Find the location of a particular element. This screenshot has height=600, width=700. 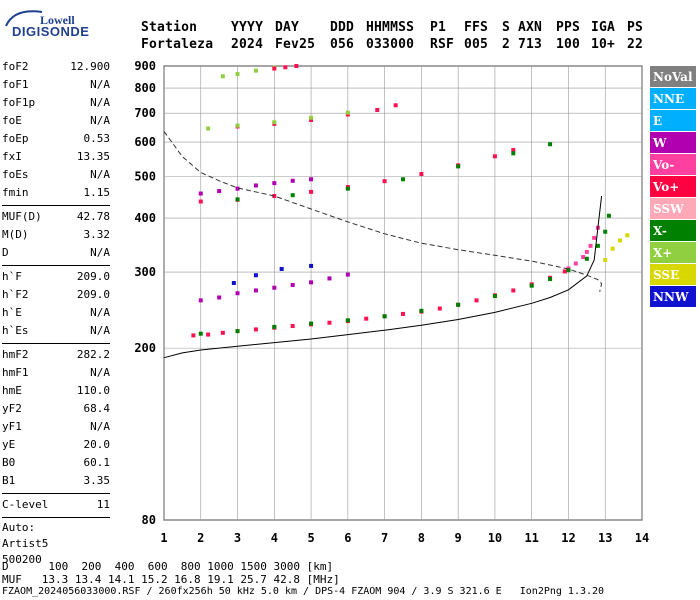

header-label: S is located at coordinates (506, 27).